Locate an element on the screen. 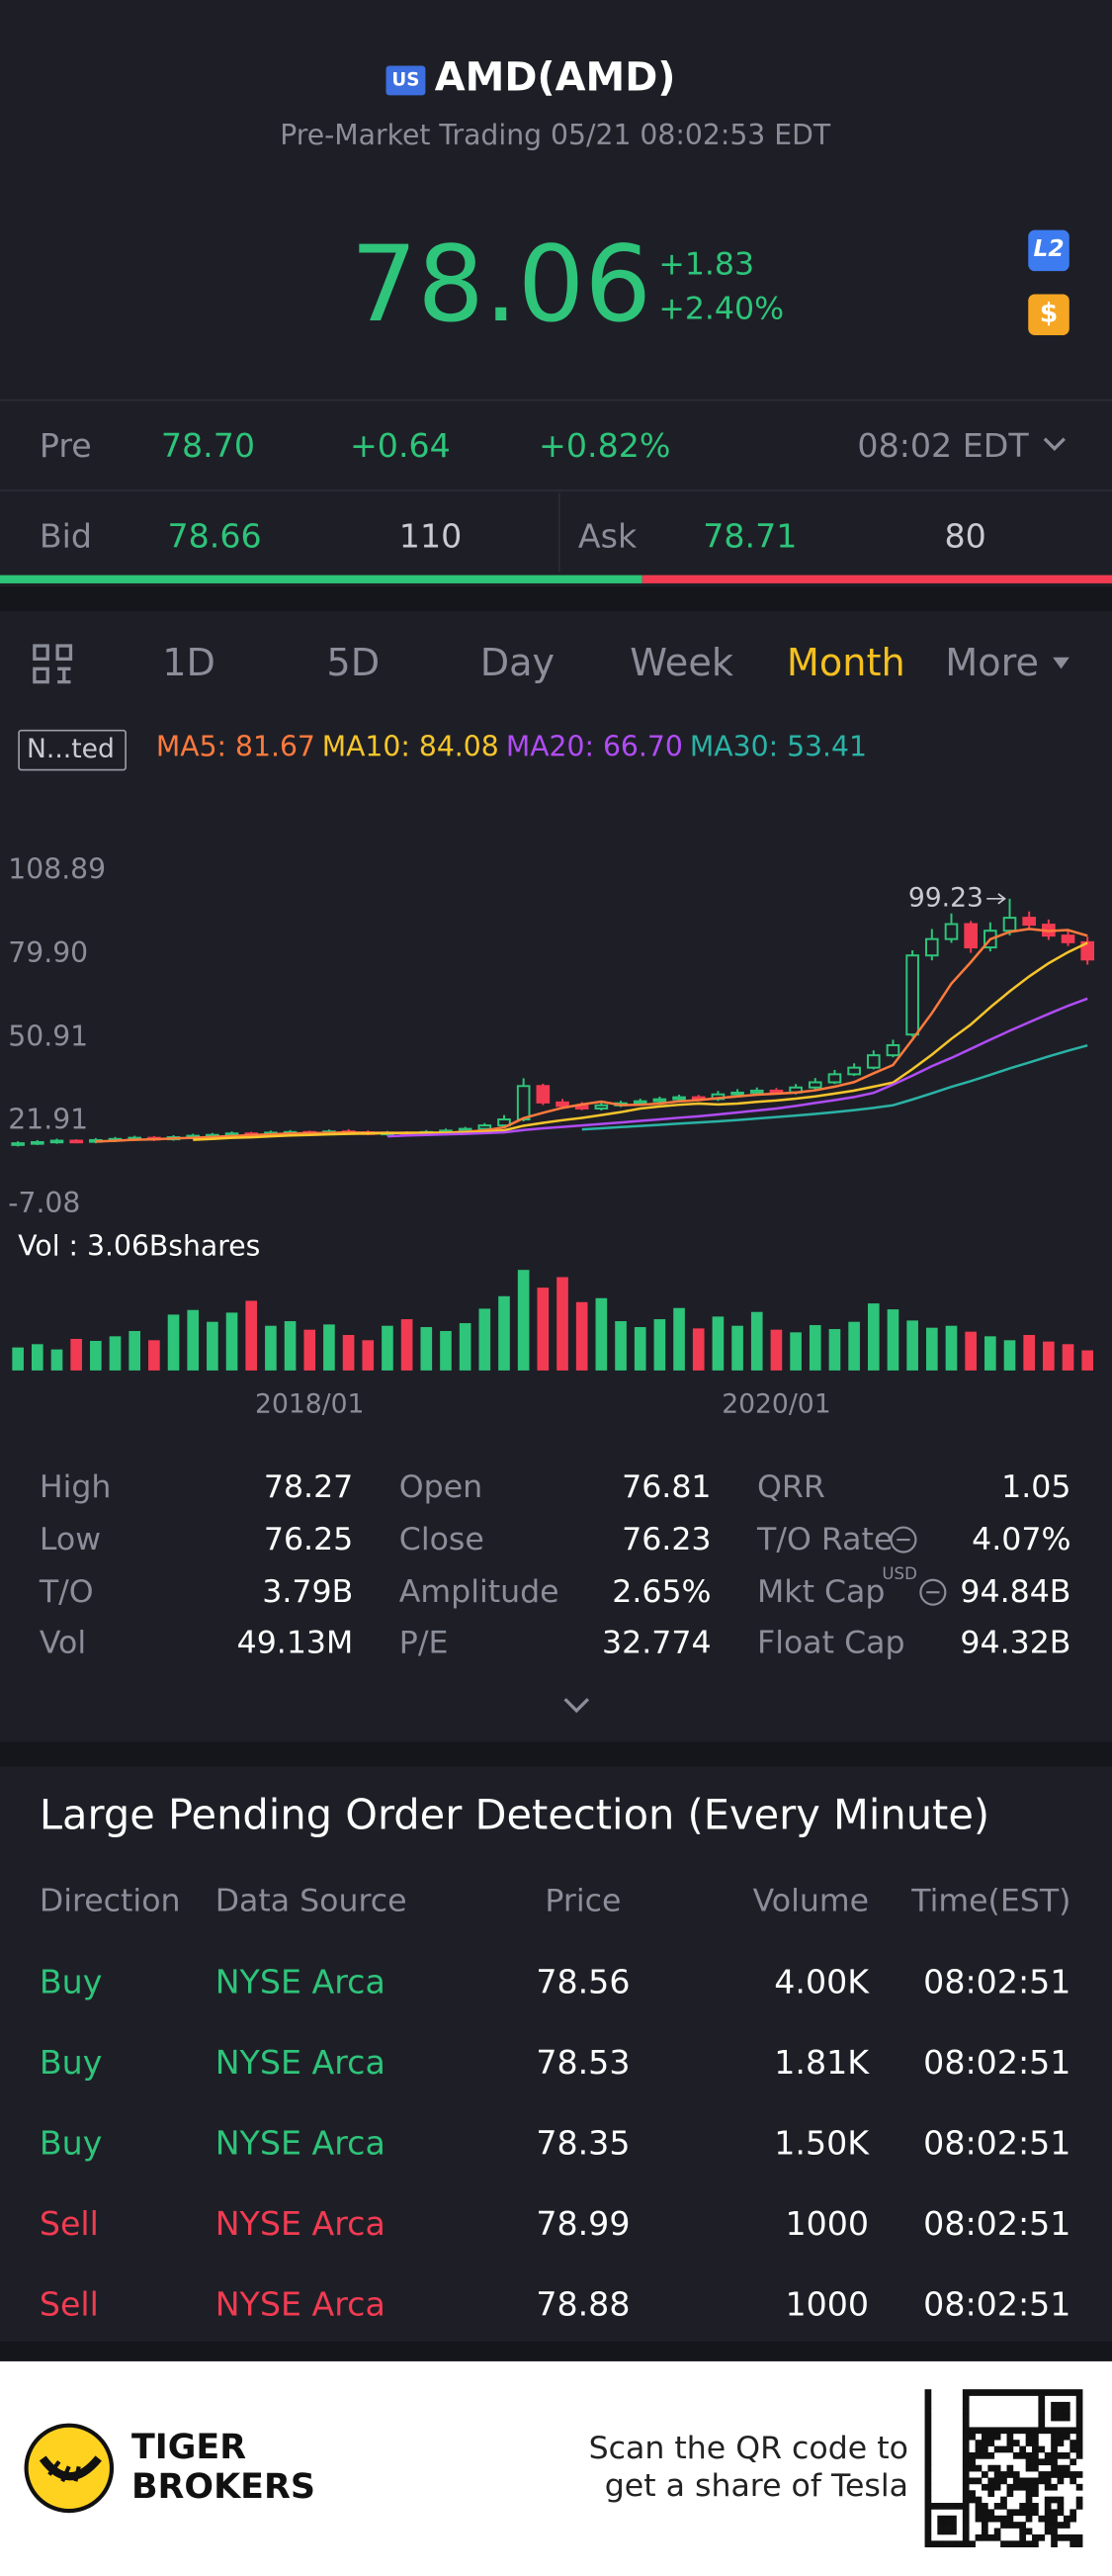  more-caret is located at coordinates (1061, 663).